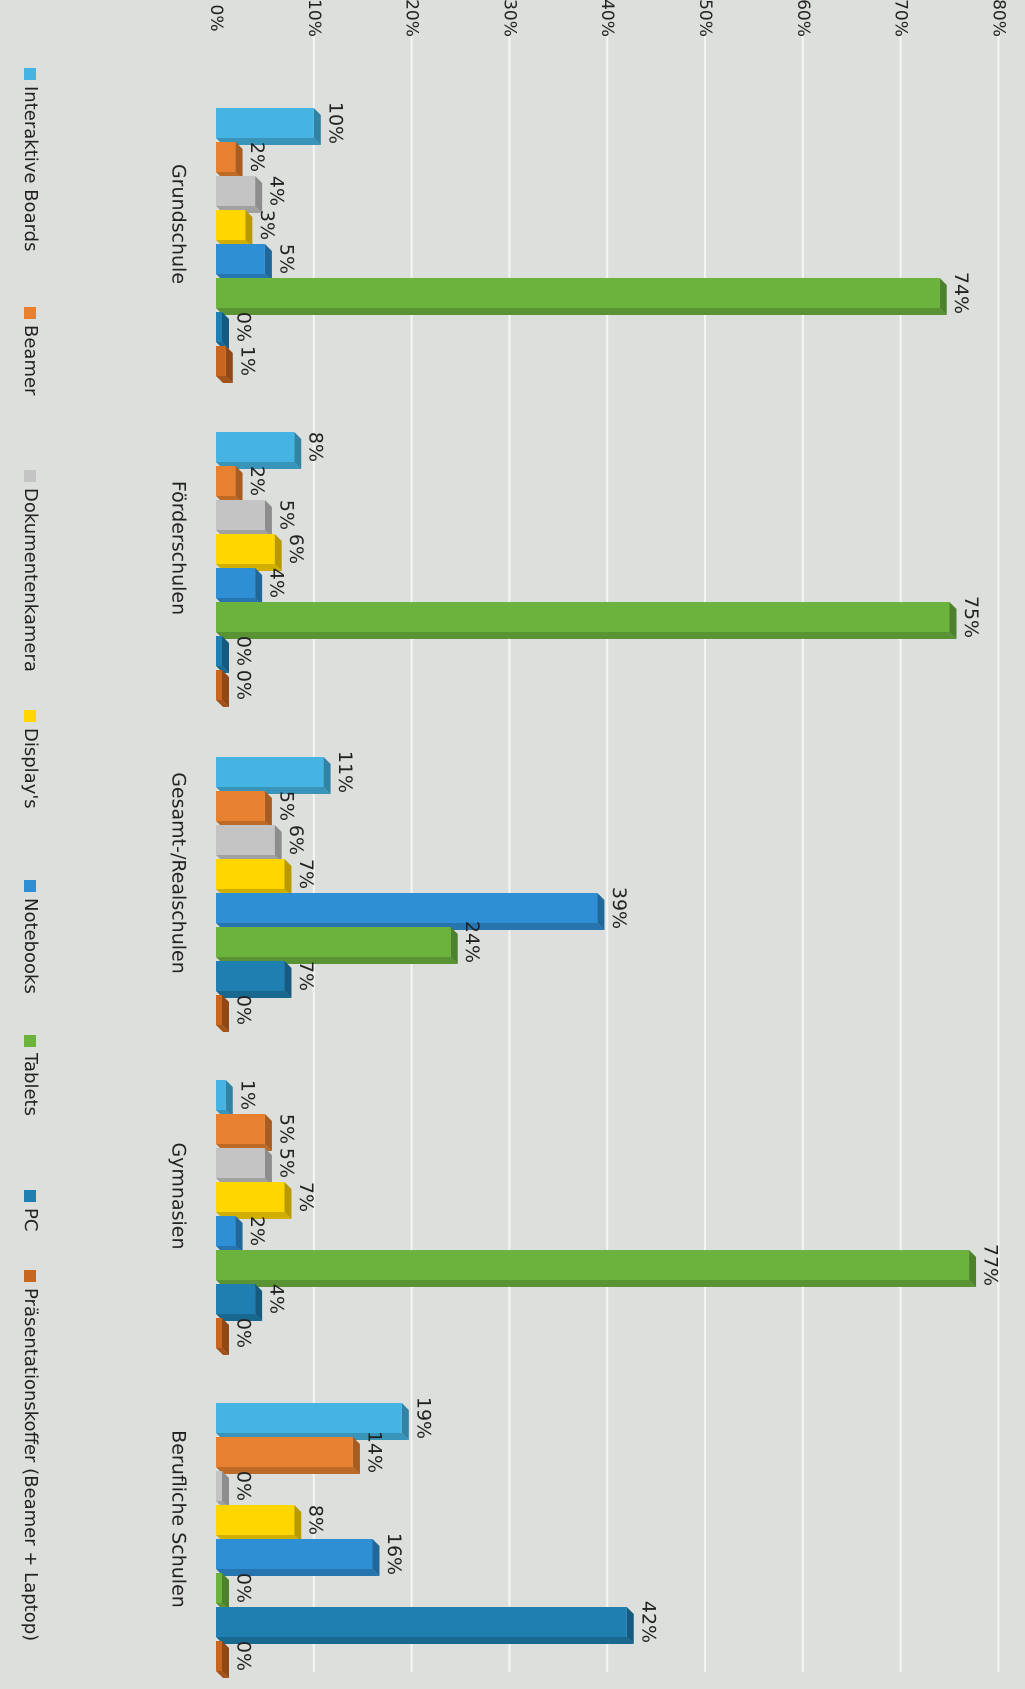 This screenshot has height=1689, width=1025. Describe the element at coordinates (407, 908) in the screenshot. I see `bar-notebooks` at that location.